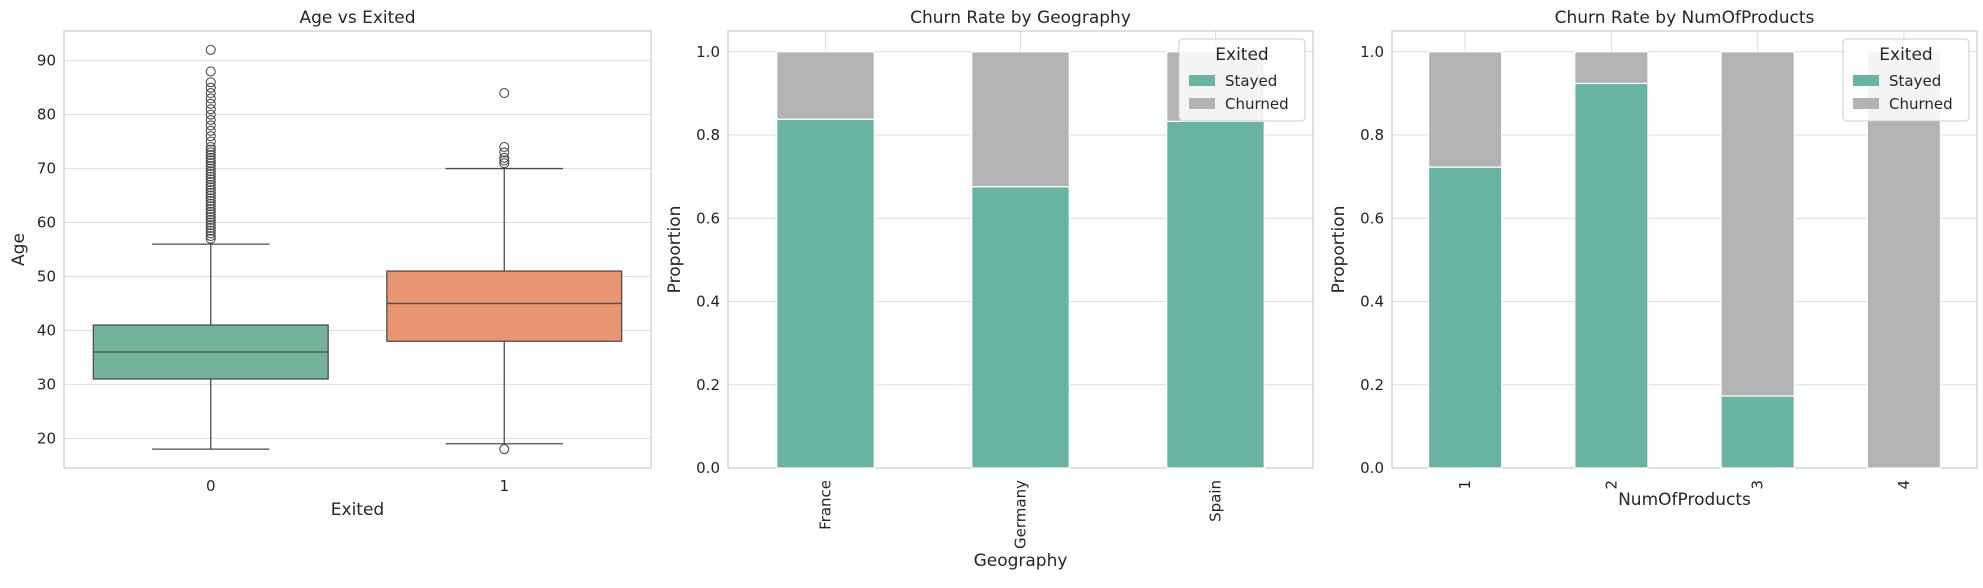 Image resolution: width=1983 pixels, height=588 pixels. What do you see at coordinates (1215, 294) in the screenshot?
I see `bar-stayed-spain` at bounding box center [1215, 294].